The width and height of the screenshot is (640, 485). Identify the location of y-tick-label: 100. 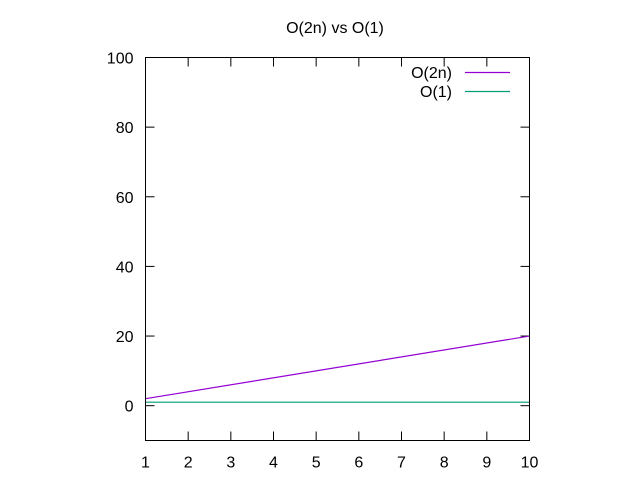
(120, 59).